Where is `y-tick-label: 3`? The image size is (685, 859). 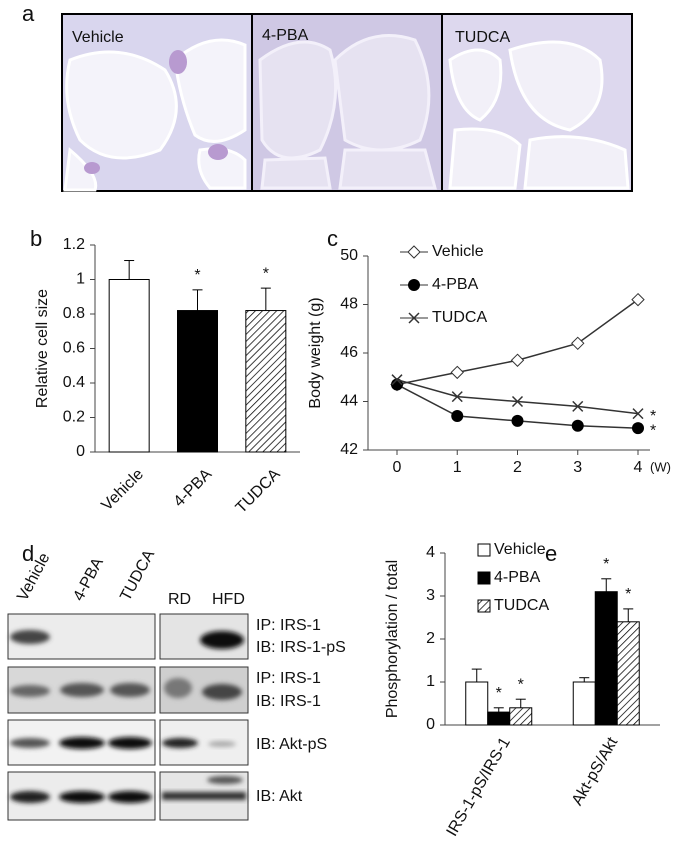
y-tick-label: 3 is located at coordinates (430, 595).